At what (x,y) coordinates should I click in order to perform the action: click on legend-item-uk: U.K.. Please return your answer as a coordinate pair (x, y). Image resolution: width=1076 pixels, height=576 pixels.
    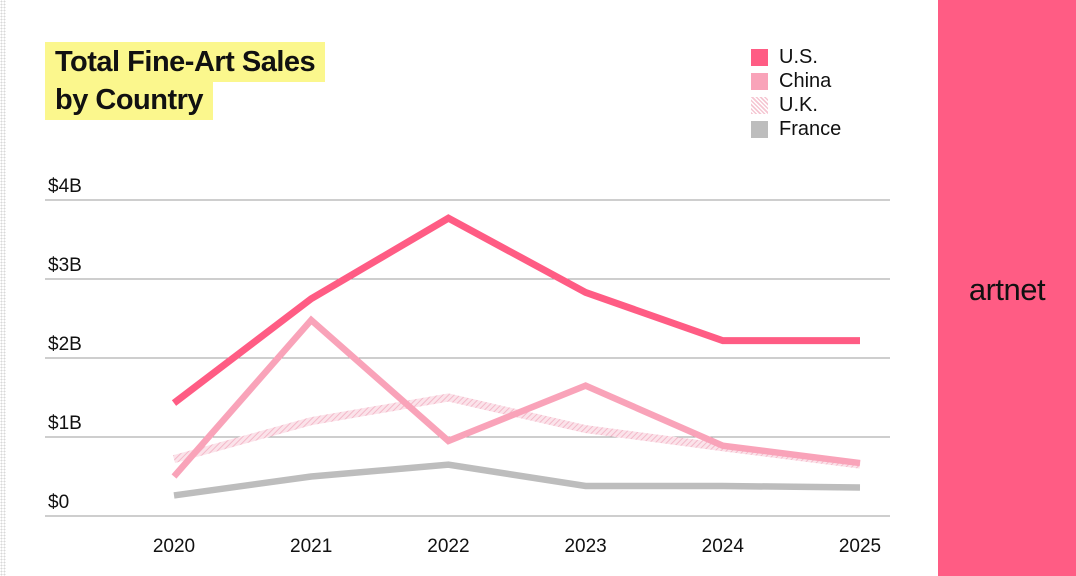
    Looking at the image, I should click on (841, 105).